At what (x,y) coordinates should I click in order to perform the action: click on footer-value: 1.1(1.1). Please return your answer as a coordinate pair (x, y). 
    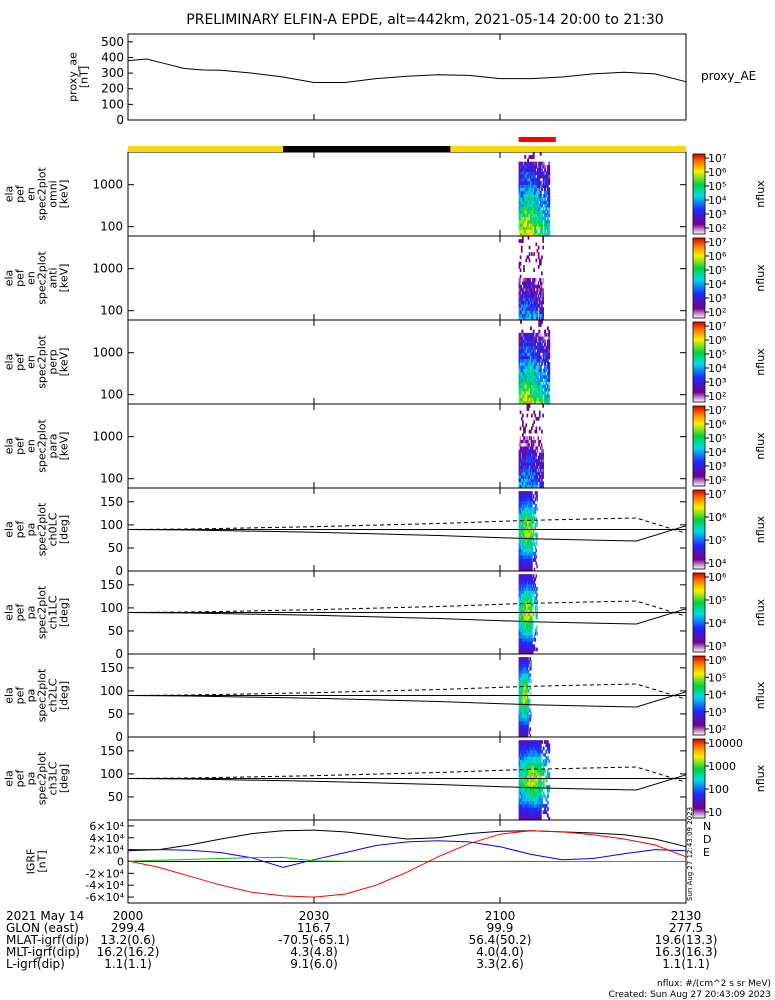
    Looking at the image, I should click on (128, 964).